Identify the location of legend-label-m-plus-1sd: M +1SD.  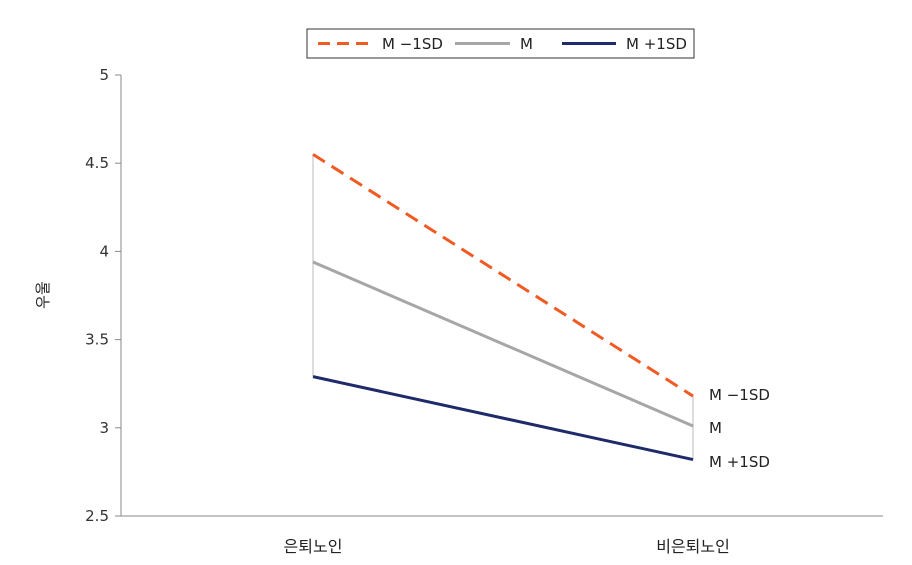
(656, 44).